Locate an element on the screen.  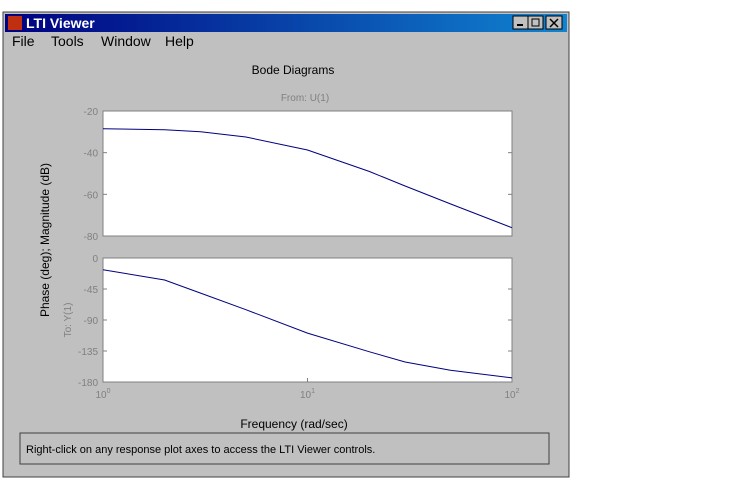
output-label: To: Y(1) is located at coordinates (68, 320).